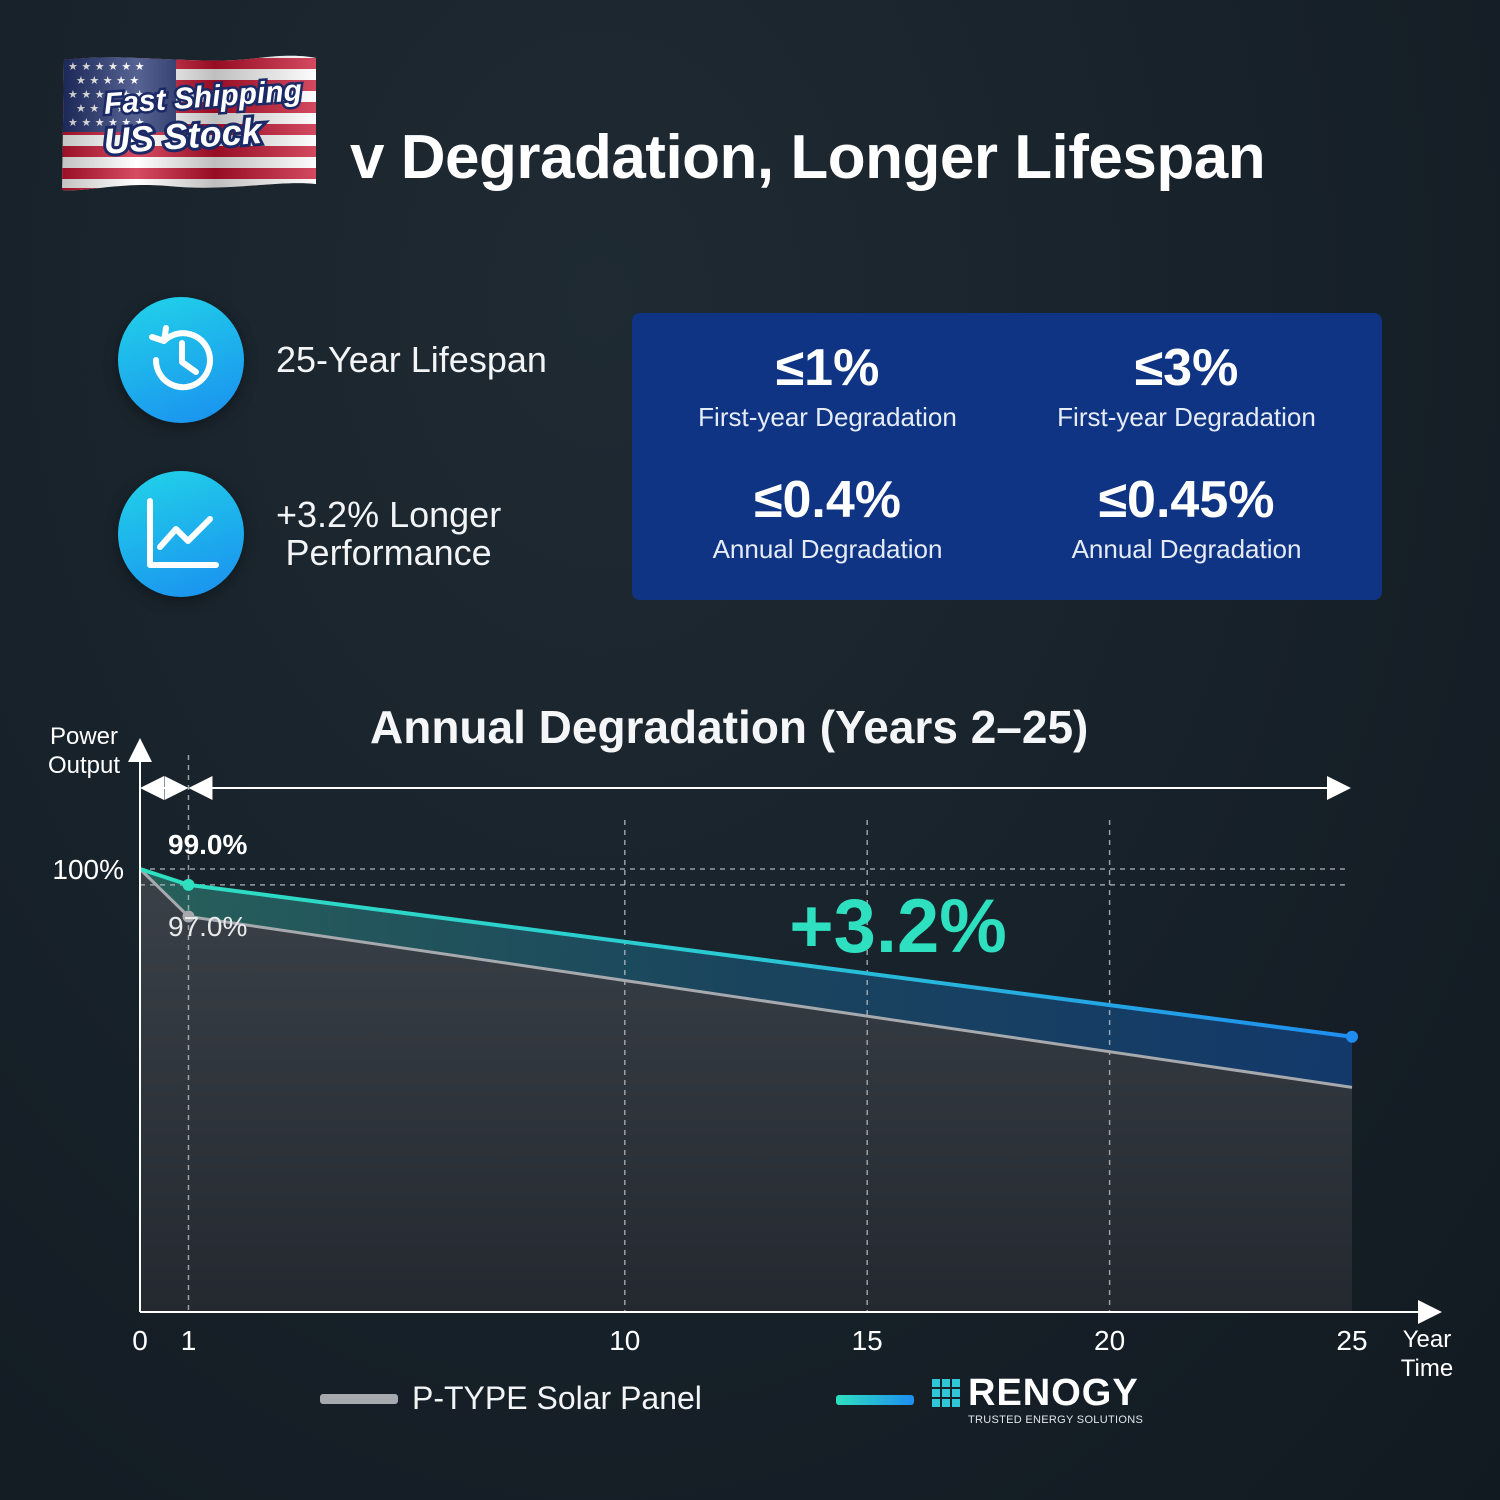 Image resolution: width=1500 pixels, height=1500 pixels. What do you see at coordinates (359, 1398) in the screenshot?
I see `legend-ptype-swatch` at bounding box center [359, 1398].